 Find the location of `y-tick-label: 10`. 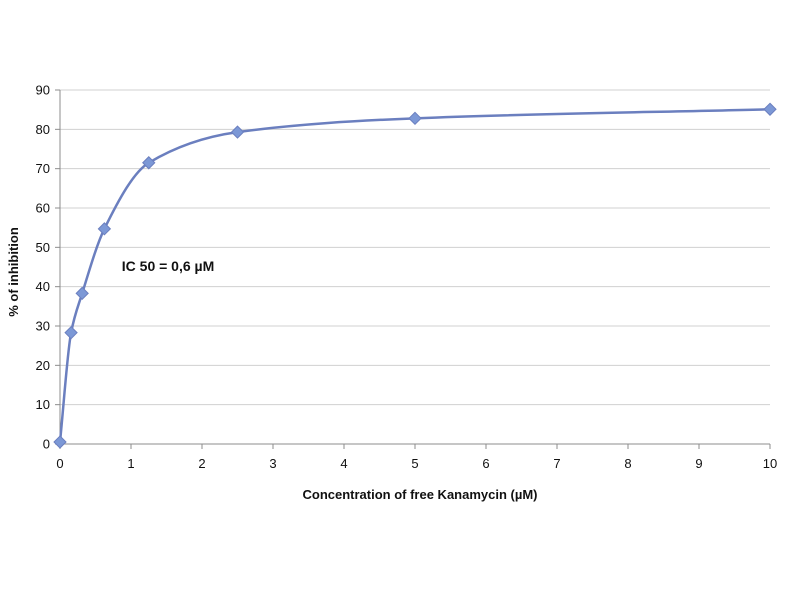

y-tick-label: 10 is located at coordinates (43, 404).